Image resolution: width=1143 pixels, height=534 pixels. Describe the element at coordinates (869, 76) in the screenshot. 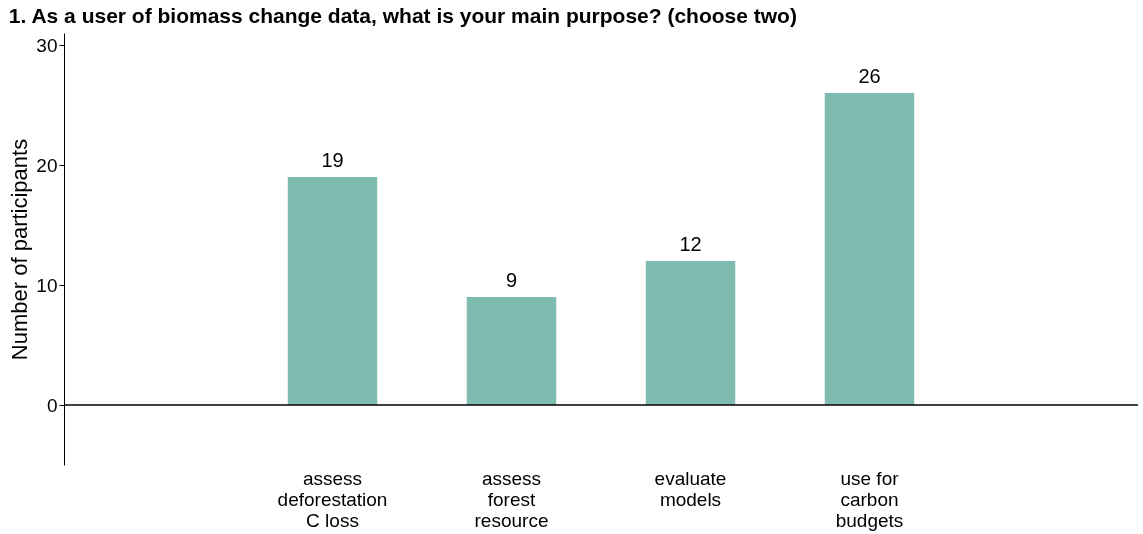

I see `data-label: 26` at that location.